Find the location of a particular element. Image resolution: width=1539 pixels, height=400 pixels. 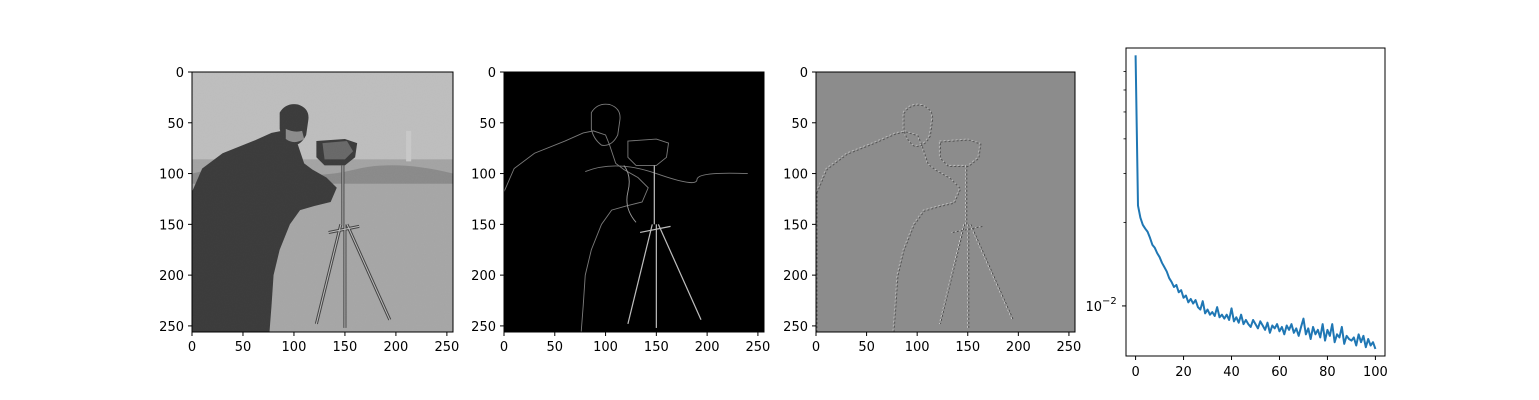

panel-edges-axes: 0 50 100 150 200 250 0 50 100 150 200 250 is located at coordinates (620, 210).